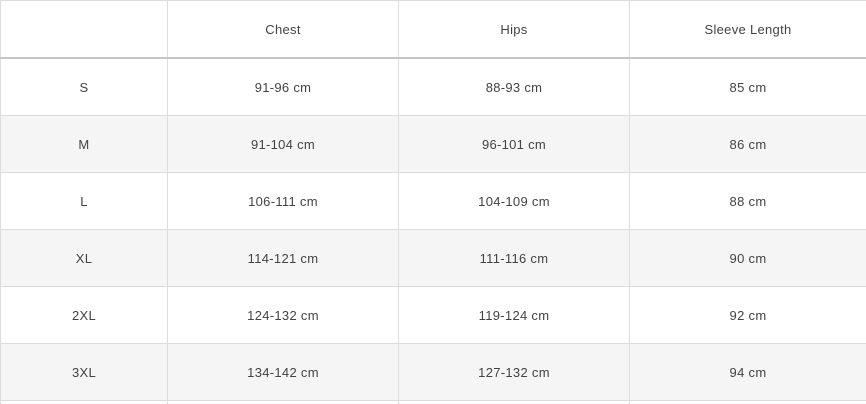 This screenshot has width=866, height=404. I want to click on hips-cell: 104-109 cm, so click(514, 201).